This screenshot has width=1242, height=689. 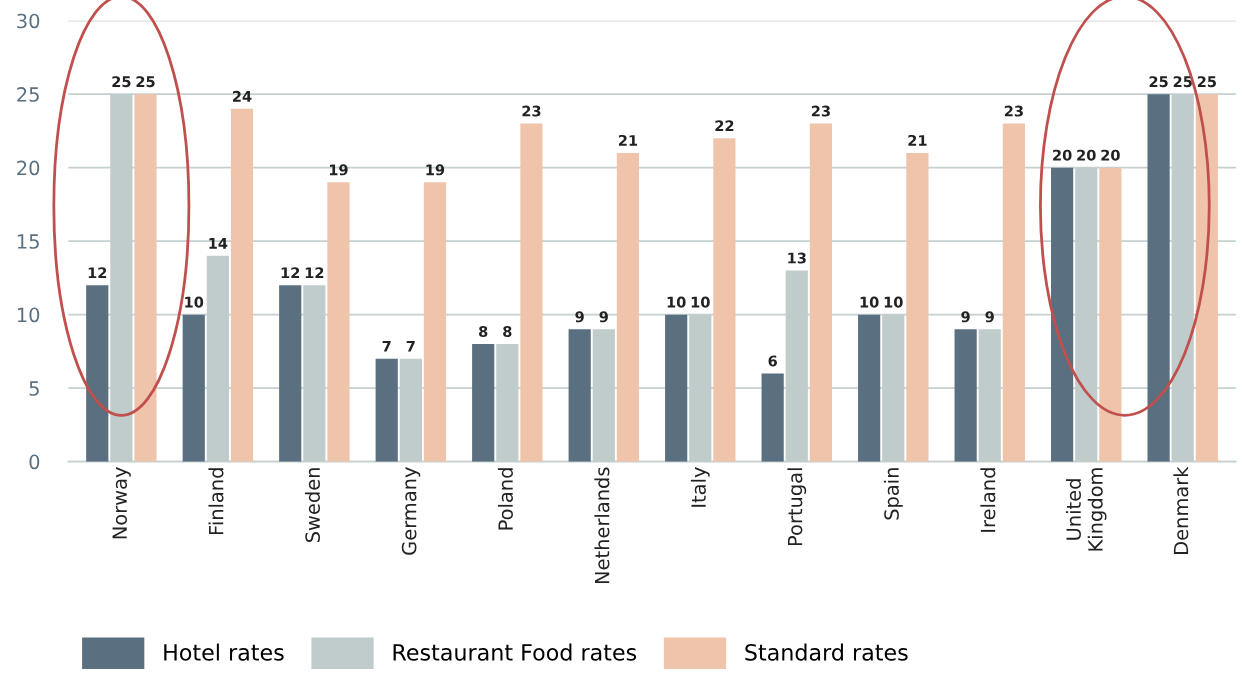 What do you see at coordinates (772, 361) in the screenshot?
I see `data-label: 6` at bounding box center [772, 361].